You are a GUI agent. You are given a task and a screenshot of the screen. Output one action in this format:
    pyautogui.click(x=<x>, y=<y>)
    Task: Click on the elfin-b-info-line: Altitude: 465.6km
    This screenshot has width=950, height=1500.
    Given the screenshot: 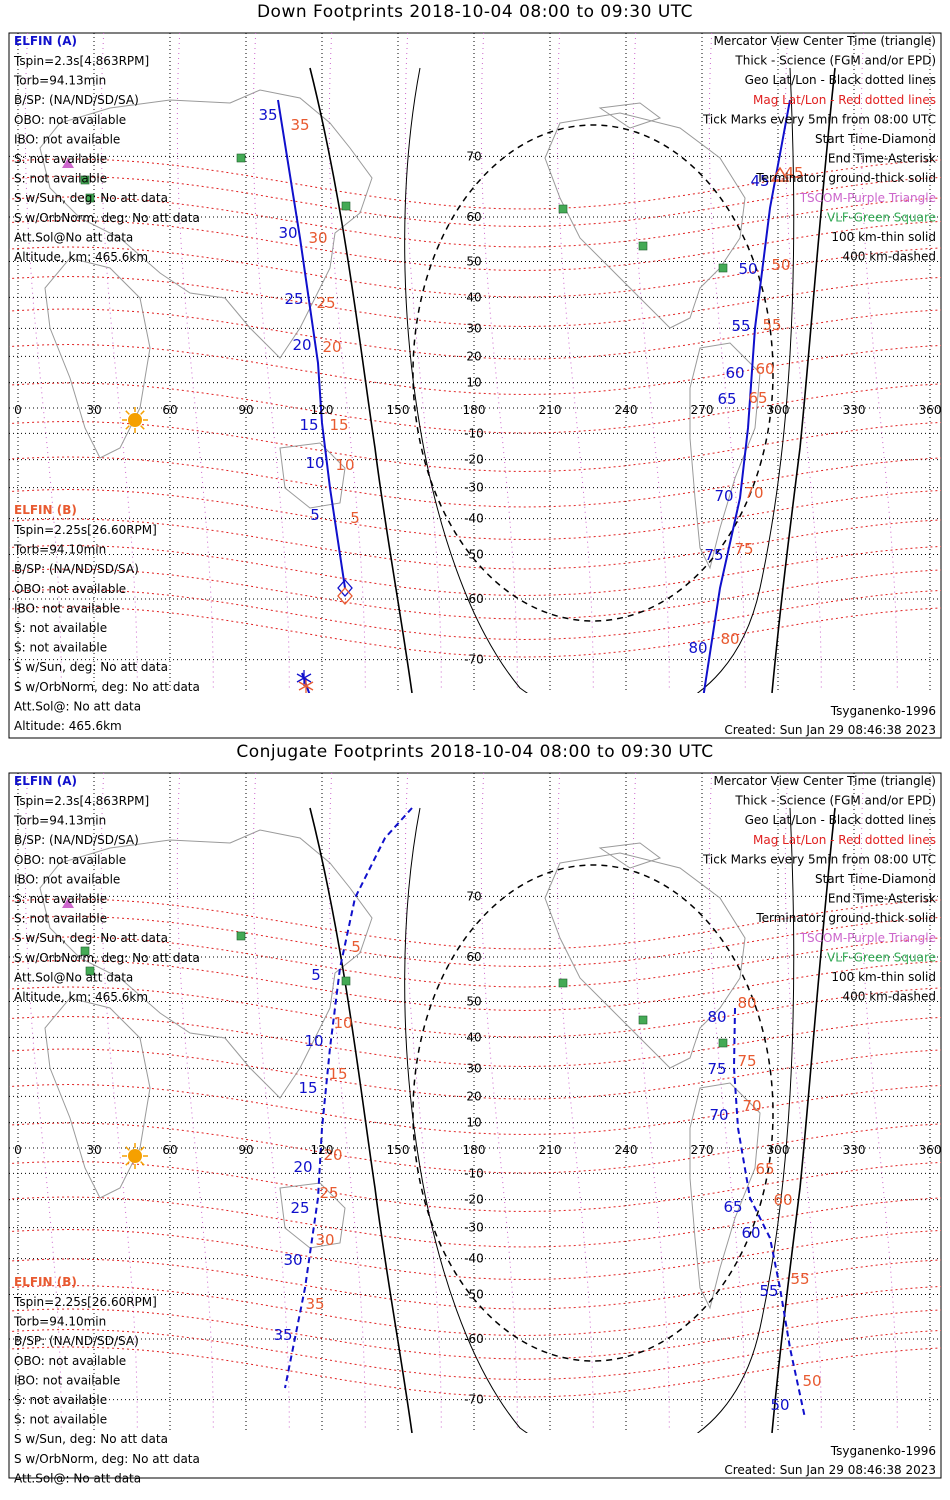 What is the action you would take?
    pyautogui.click(x=68, y=726)
    